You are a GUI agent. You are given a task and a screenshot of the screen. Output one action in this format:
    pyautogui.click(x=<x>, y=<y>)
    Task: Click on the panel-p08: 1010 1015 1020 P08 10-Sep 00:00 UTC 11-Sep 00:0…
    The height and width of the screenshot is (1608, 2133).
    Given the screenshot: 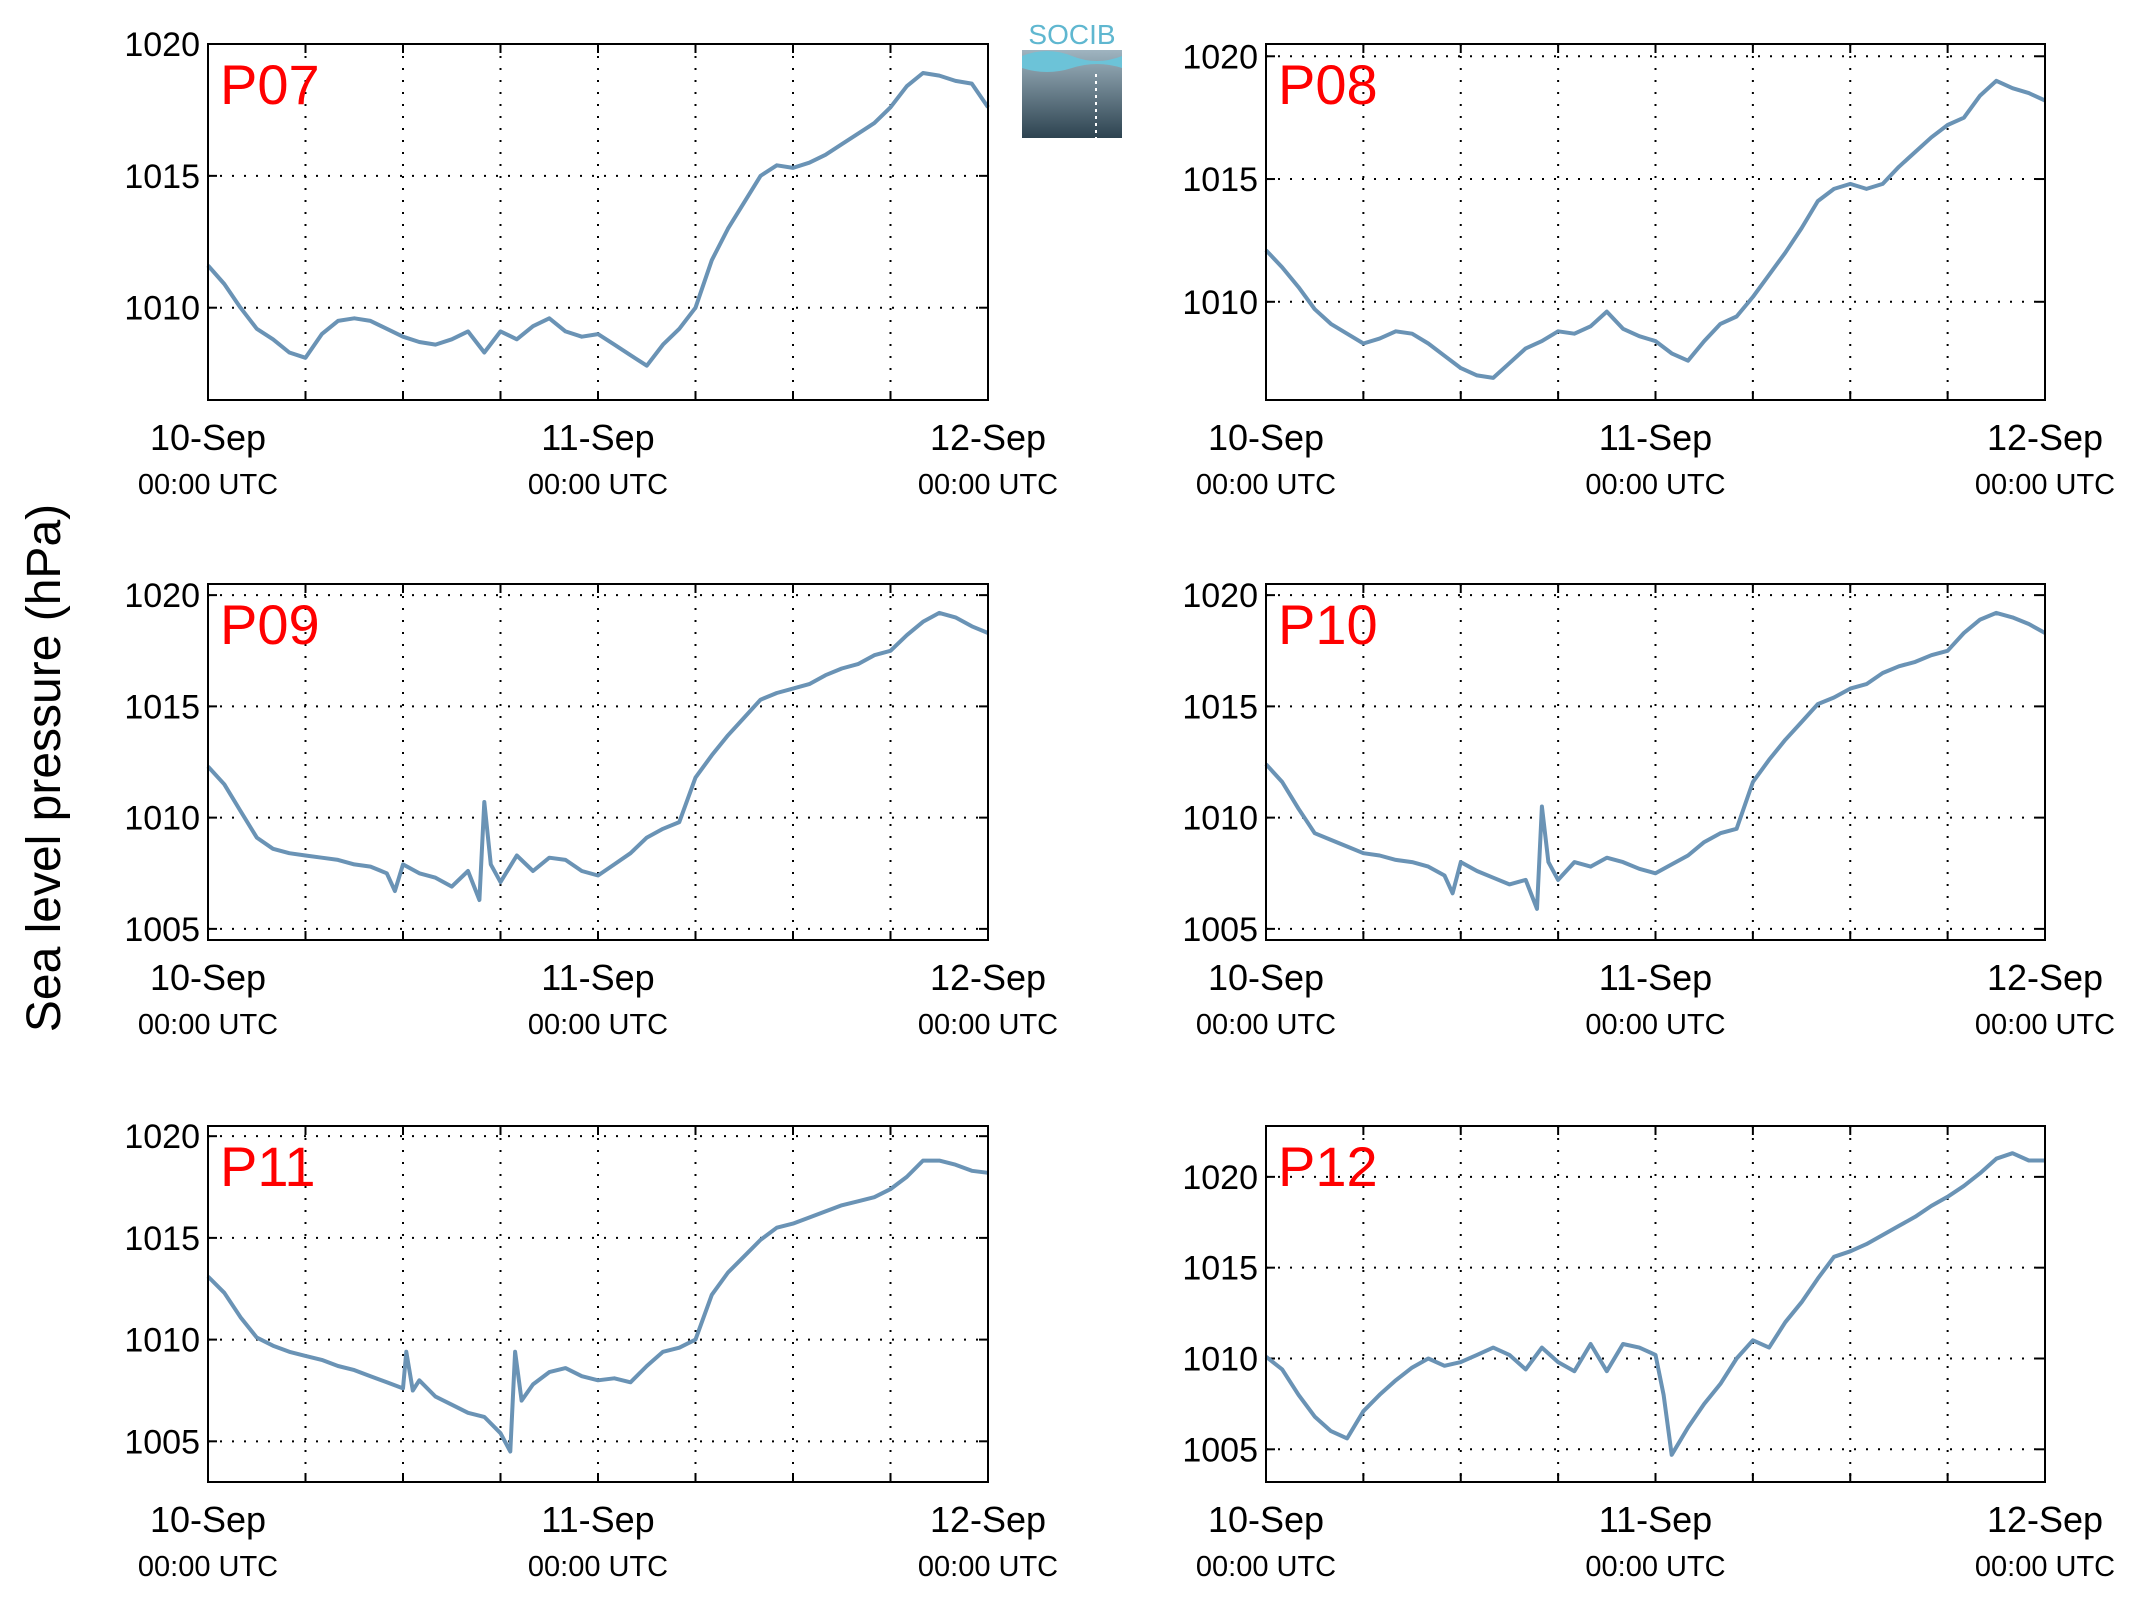 What is the action you would take?
    pyautogui.click(x=1648, y=269)
    